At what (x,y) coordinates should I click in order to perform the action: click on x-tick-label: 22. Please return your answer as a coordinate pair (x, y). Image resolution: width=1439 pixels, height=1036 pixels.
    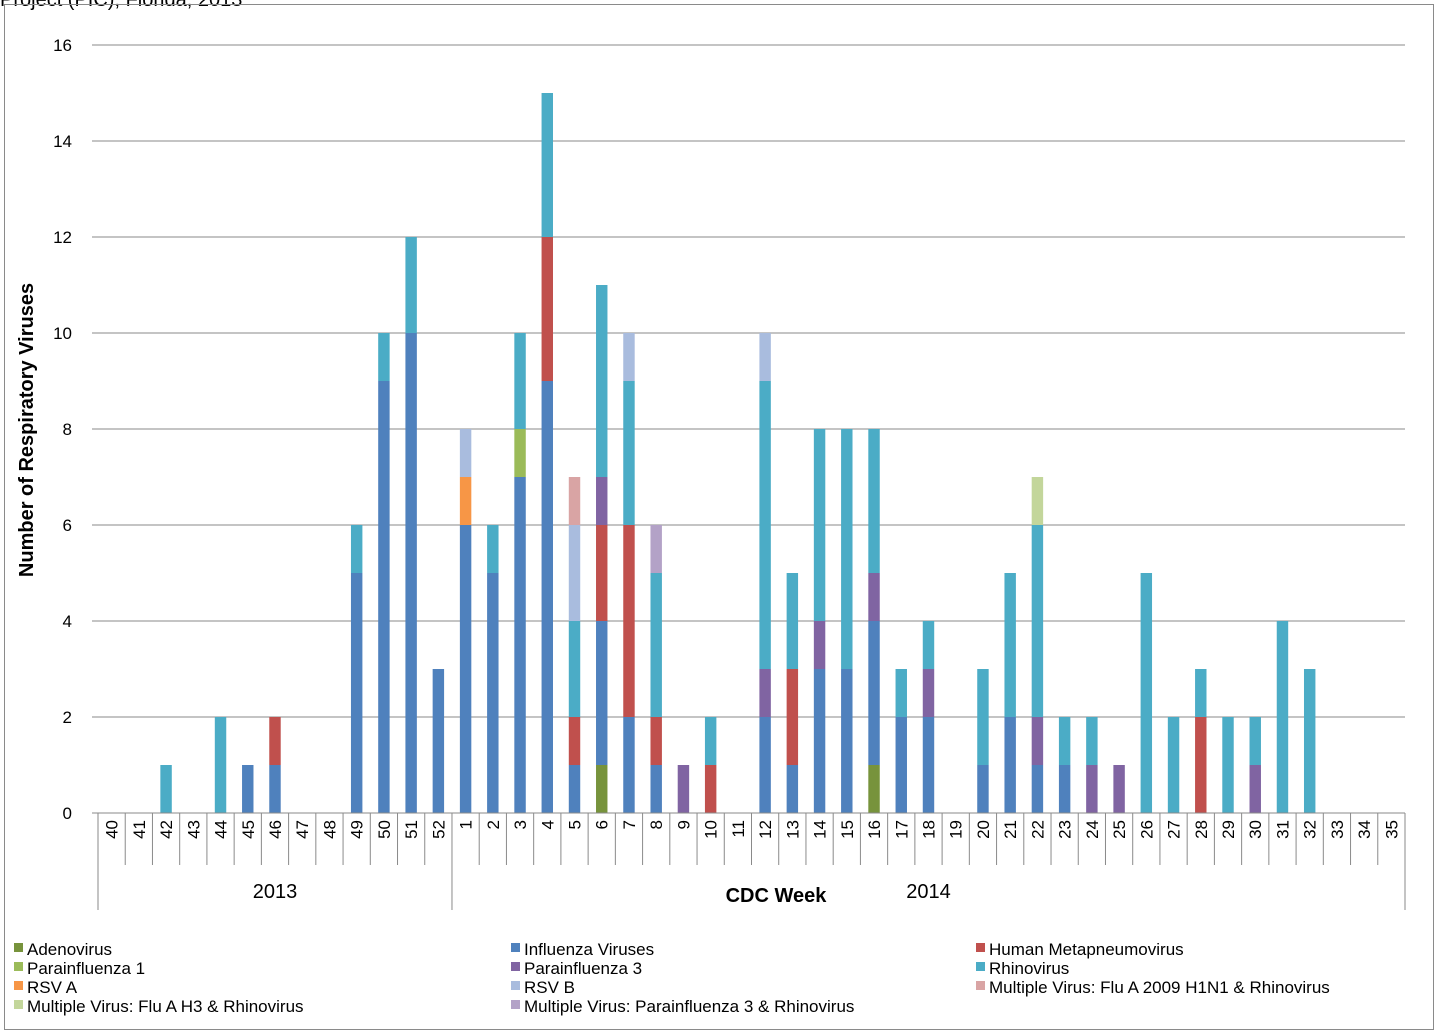
    Looking at the image, I should click on (1037, 829).